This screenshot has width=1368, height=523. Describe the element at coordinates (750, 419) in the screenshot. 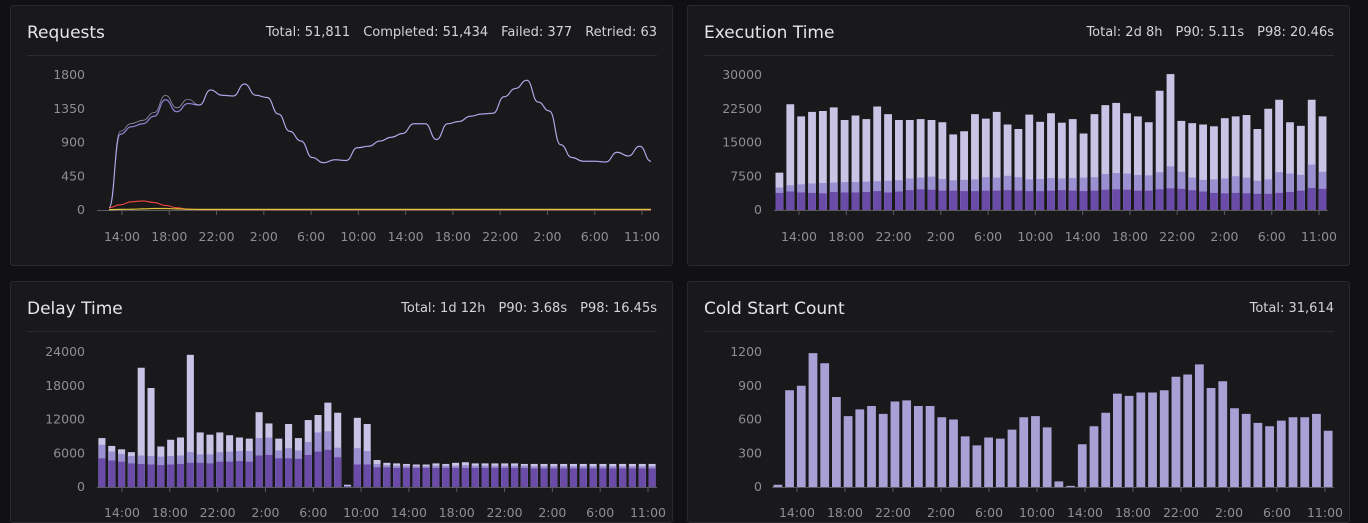

I see `y-tick-label: 600` at that location.